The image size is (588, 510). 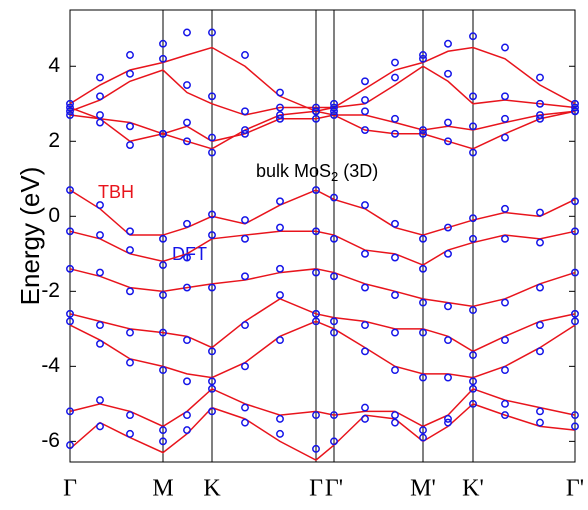 What do you see at coordinates (423, 489) in the screenshot?
I see `x-tick-label: M'` at bounding box center [423, 489].